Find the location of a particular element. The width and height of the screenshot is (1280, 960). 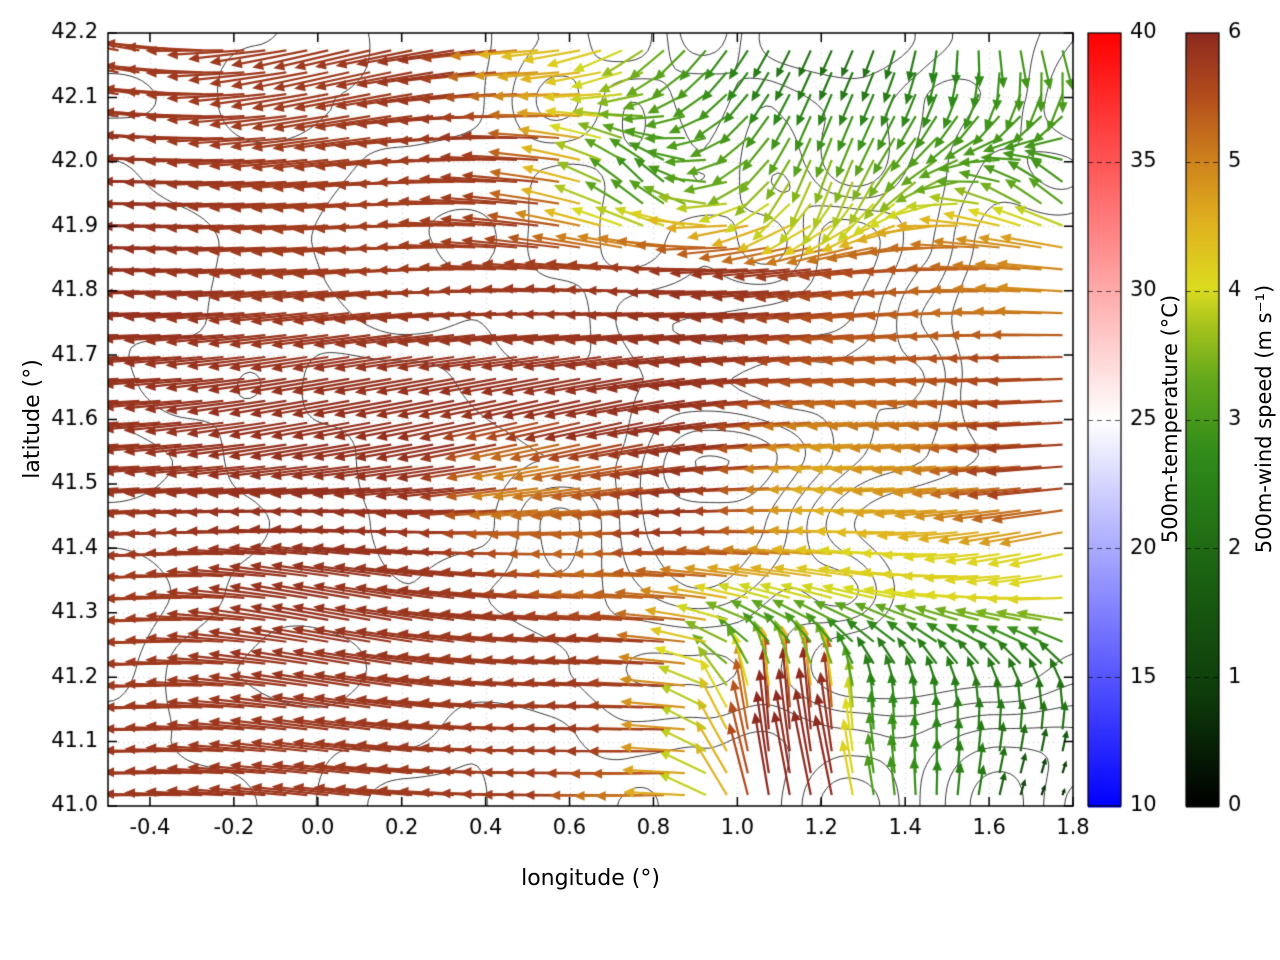

x-axis-label: longitude (°) is located at coordinates (590, 878).